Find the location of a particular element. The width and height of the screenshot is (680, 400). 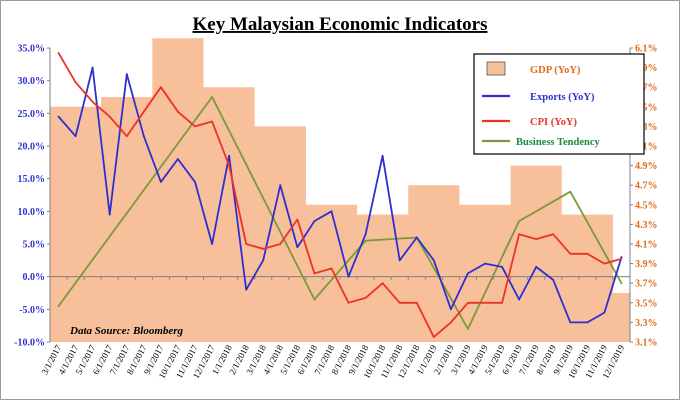

y-left-tick-label: 35.0% is located at coordinates (32, 49).